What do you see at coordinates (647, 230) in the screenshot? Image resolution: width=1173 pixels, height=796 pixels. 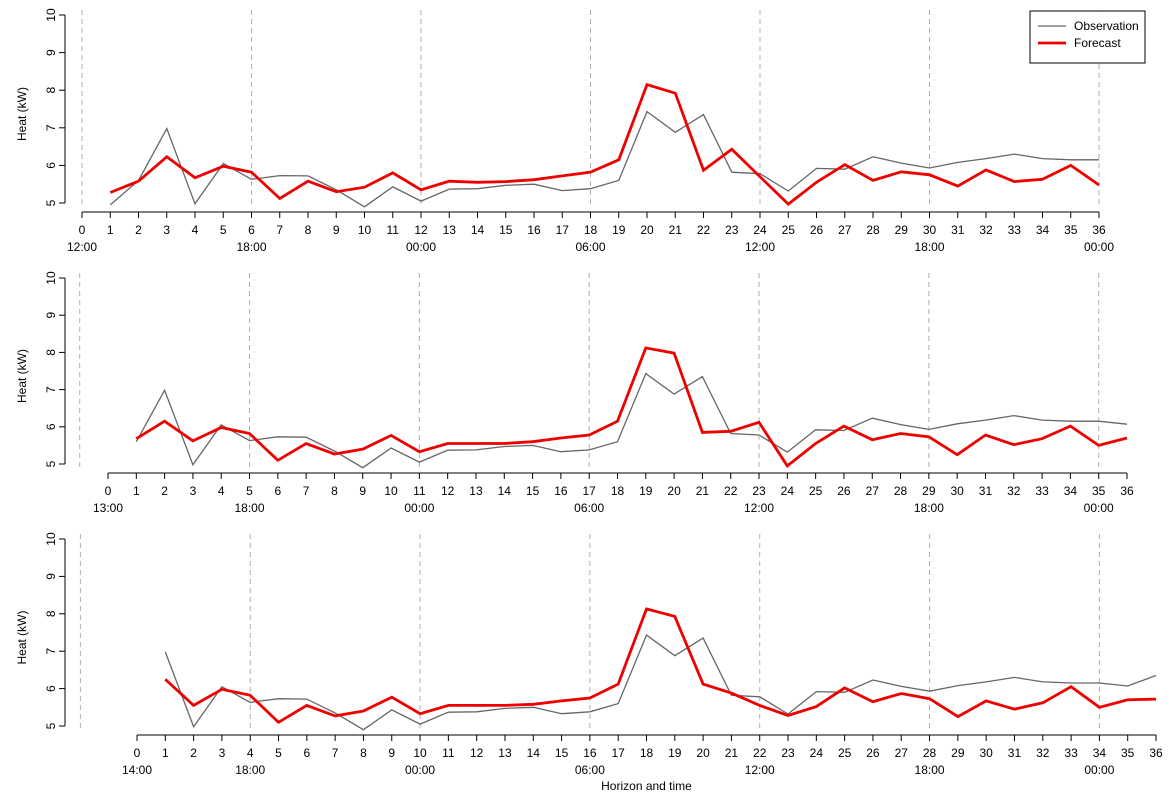 I see `x-tick-label: 20` at bounding box center [647, 230].